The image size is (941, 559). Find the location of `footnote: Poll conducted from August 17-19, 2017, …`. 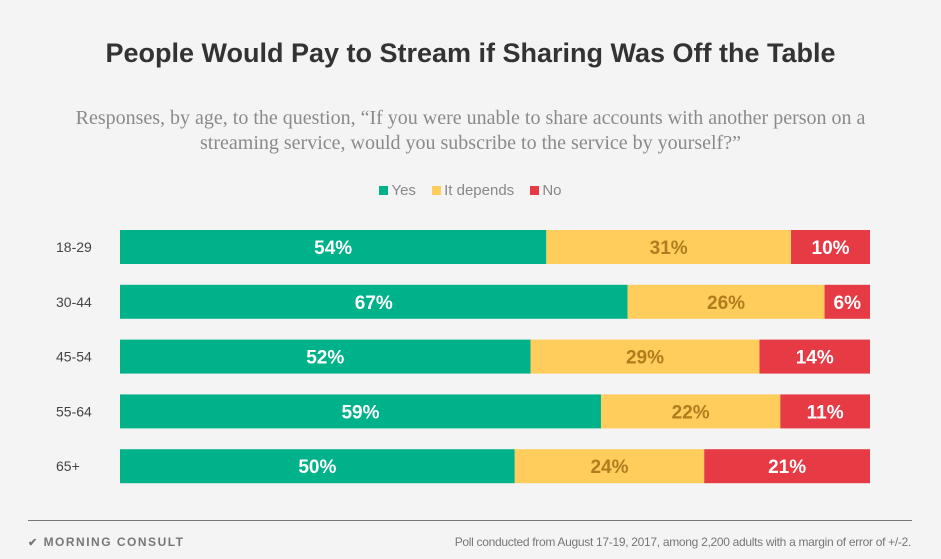

footnote: Poll conducted from August 17-19, 2017, … is located at coordinates (683, 542).